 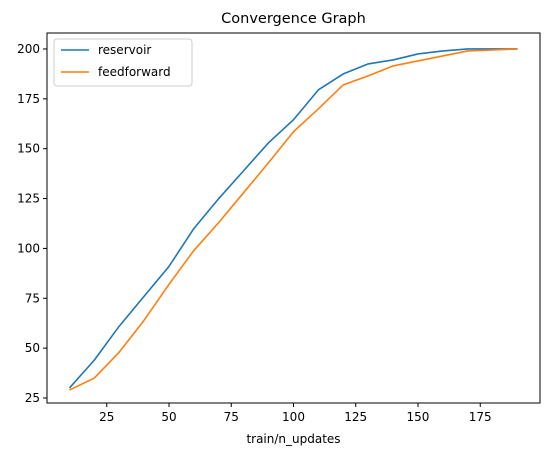 What do you see at coordinates (168, 417) in the screenshot?
I see `x-tick-label: 50` at bounding box center [168, 417].